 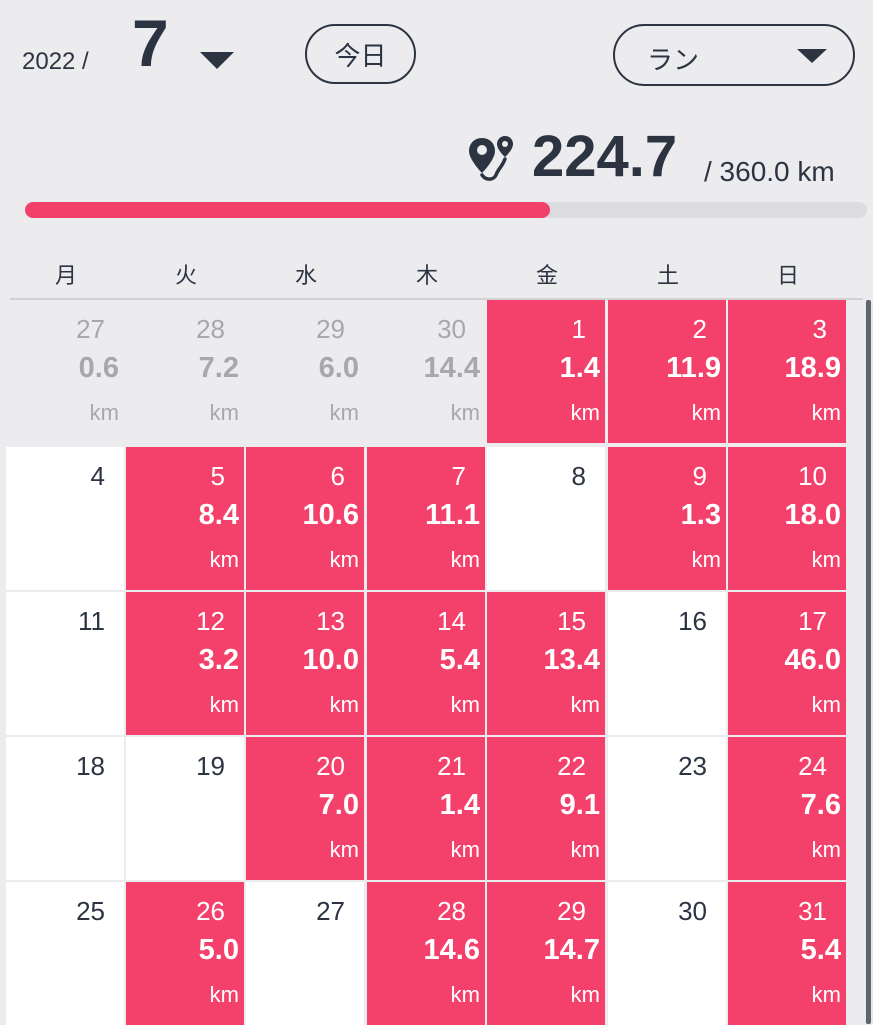 I want to click on day-number: 11, so click(x=91, y=621).